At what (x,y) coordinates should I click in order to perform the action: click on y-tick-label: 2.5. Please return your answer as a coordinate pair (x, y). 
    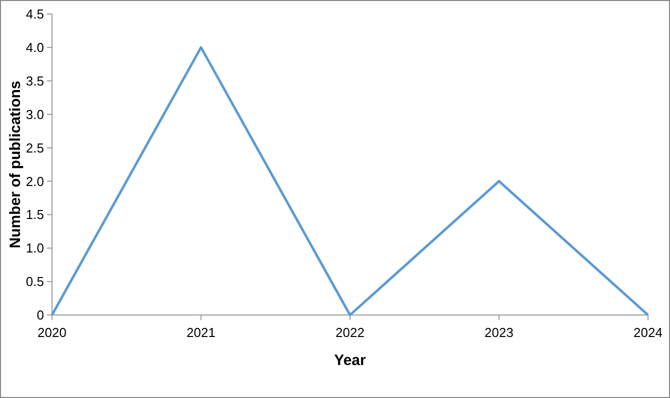
    Looking at the image, I should click on (35, 148).